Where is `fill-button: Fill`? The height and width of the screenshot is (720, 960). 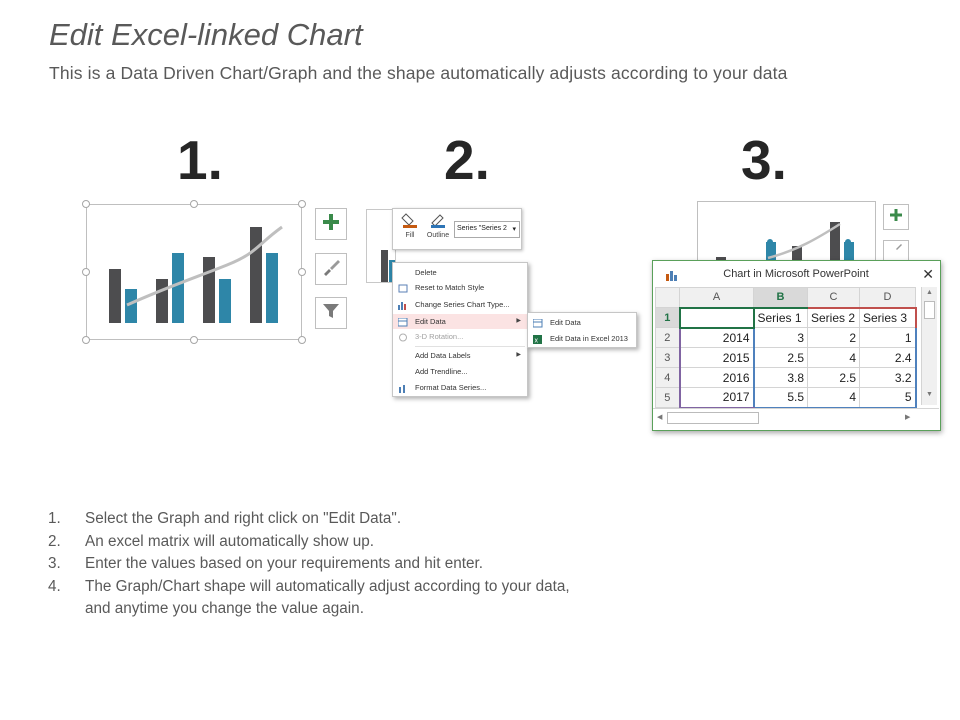
fill-button: Fill is located at coordinates (410, 225).